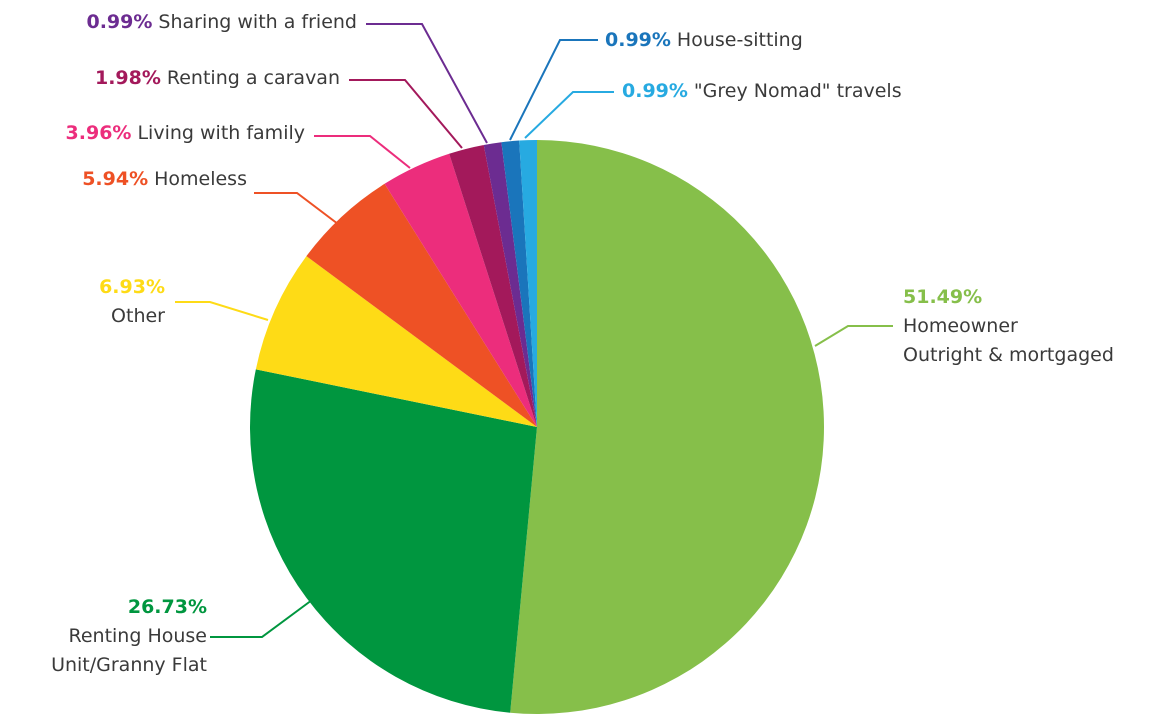  What do you see at coordinates (797, 91) in the screenshot?
I see `category-label: "Grey Nomad" travels` at bounding box center [797, 91].